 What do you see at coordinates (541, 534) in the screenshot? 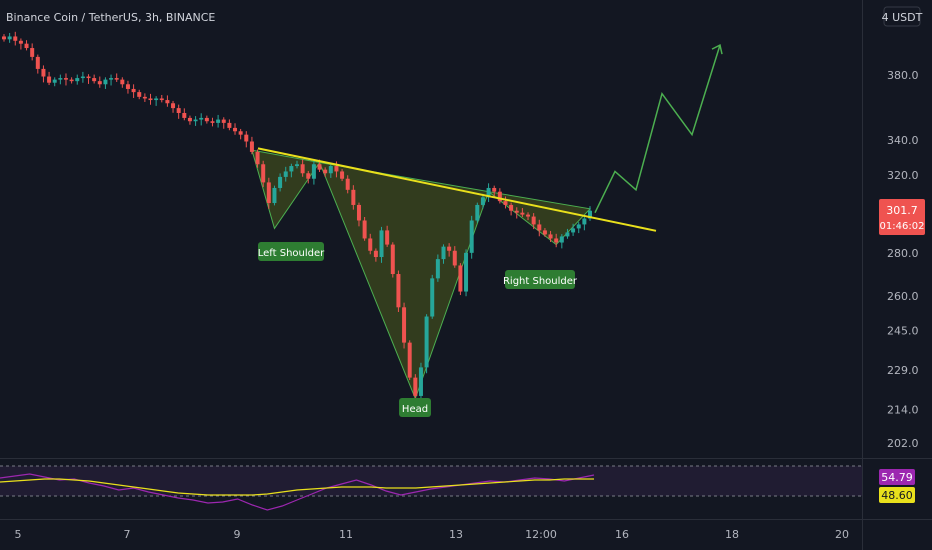
I see `time-tick-5: 12:00` at bounding box center [541, 534].